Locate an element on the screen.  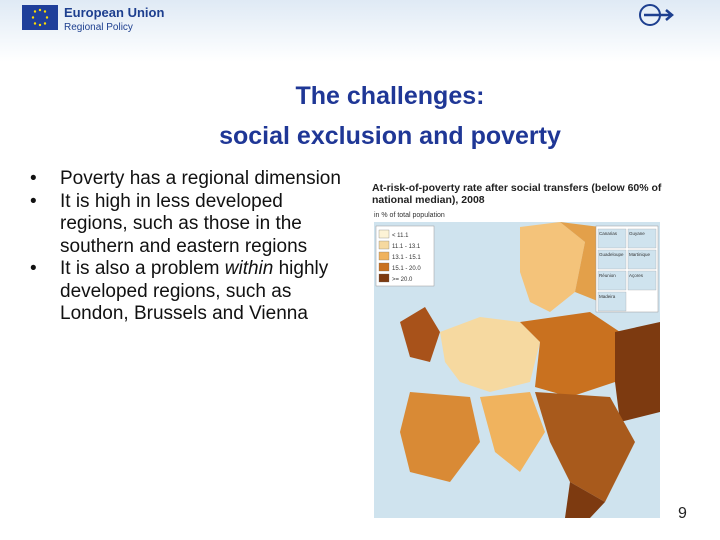
title-line: The challenges: is located at coordinates (390, 96).